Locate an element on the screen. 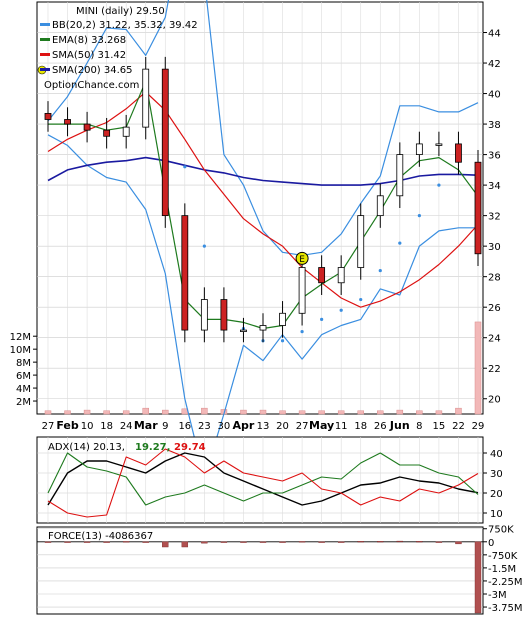  x-tick-label: 10 is located at coordinates (87, 426).